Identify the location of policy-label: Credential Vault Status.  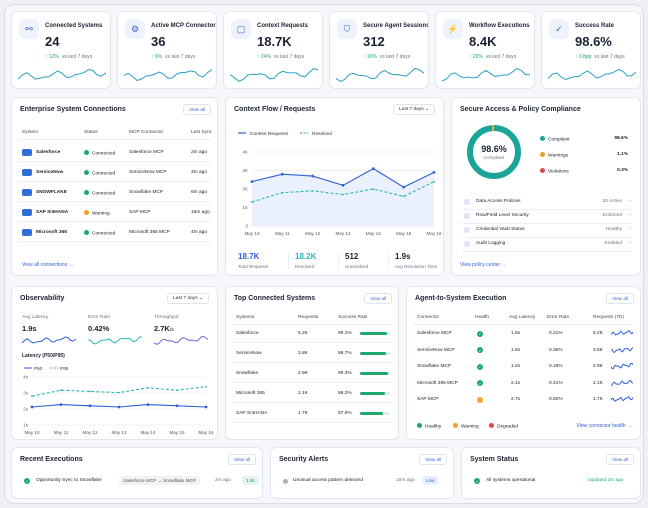
(500, 229).